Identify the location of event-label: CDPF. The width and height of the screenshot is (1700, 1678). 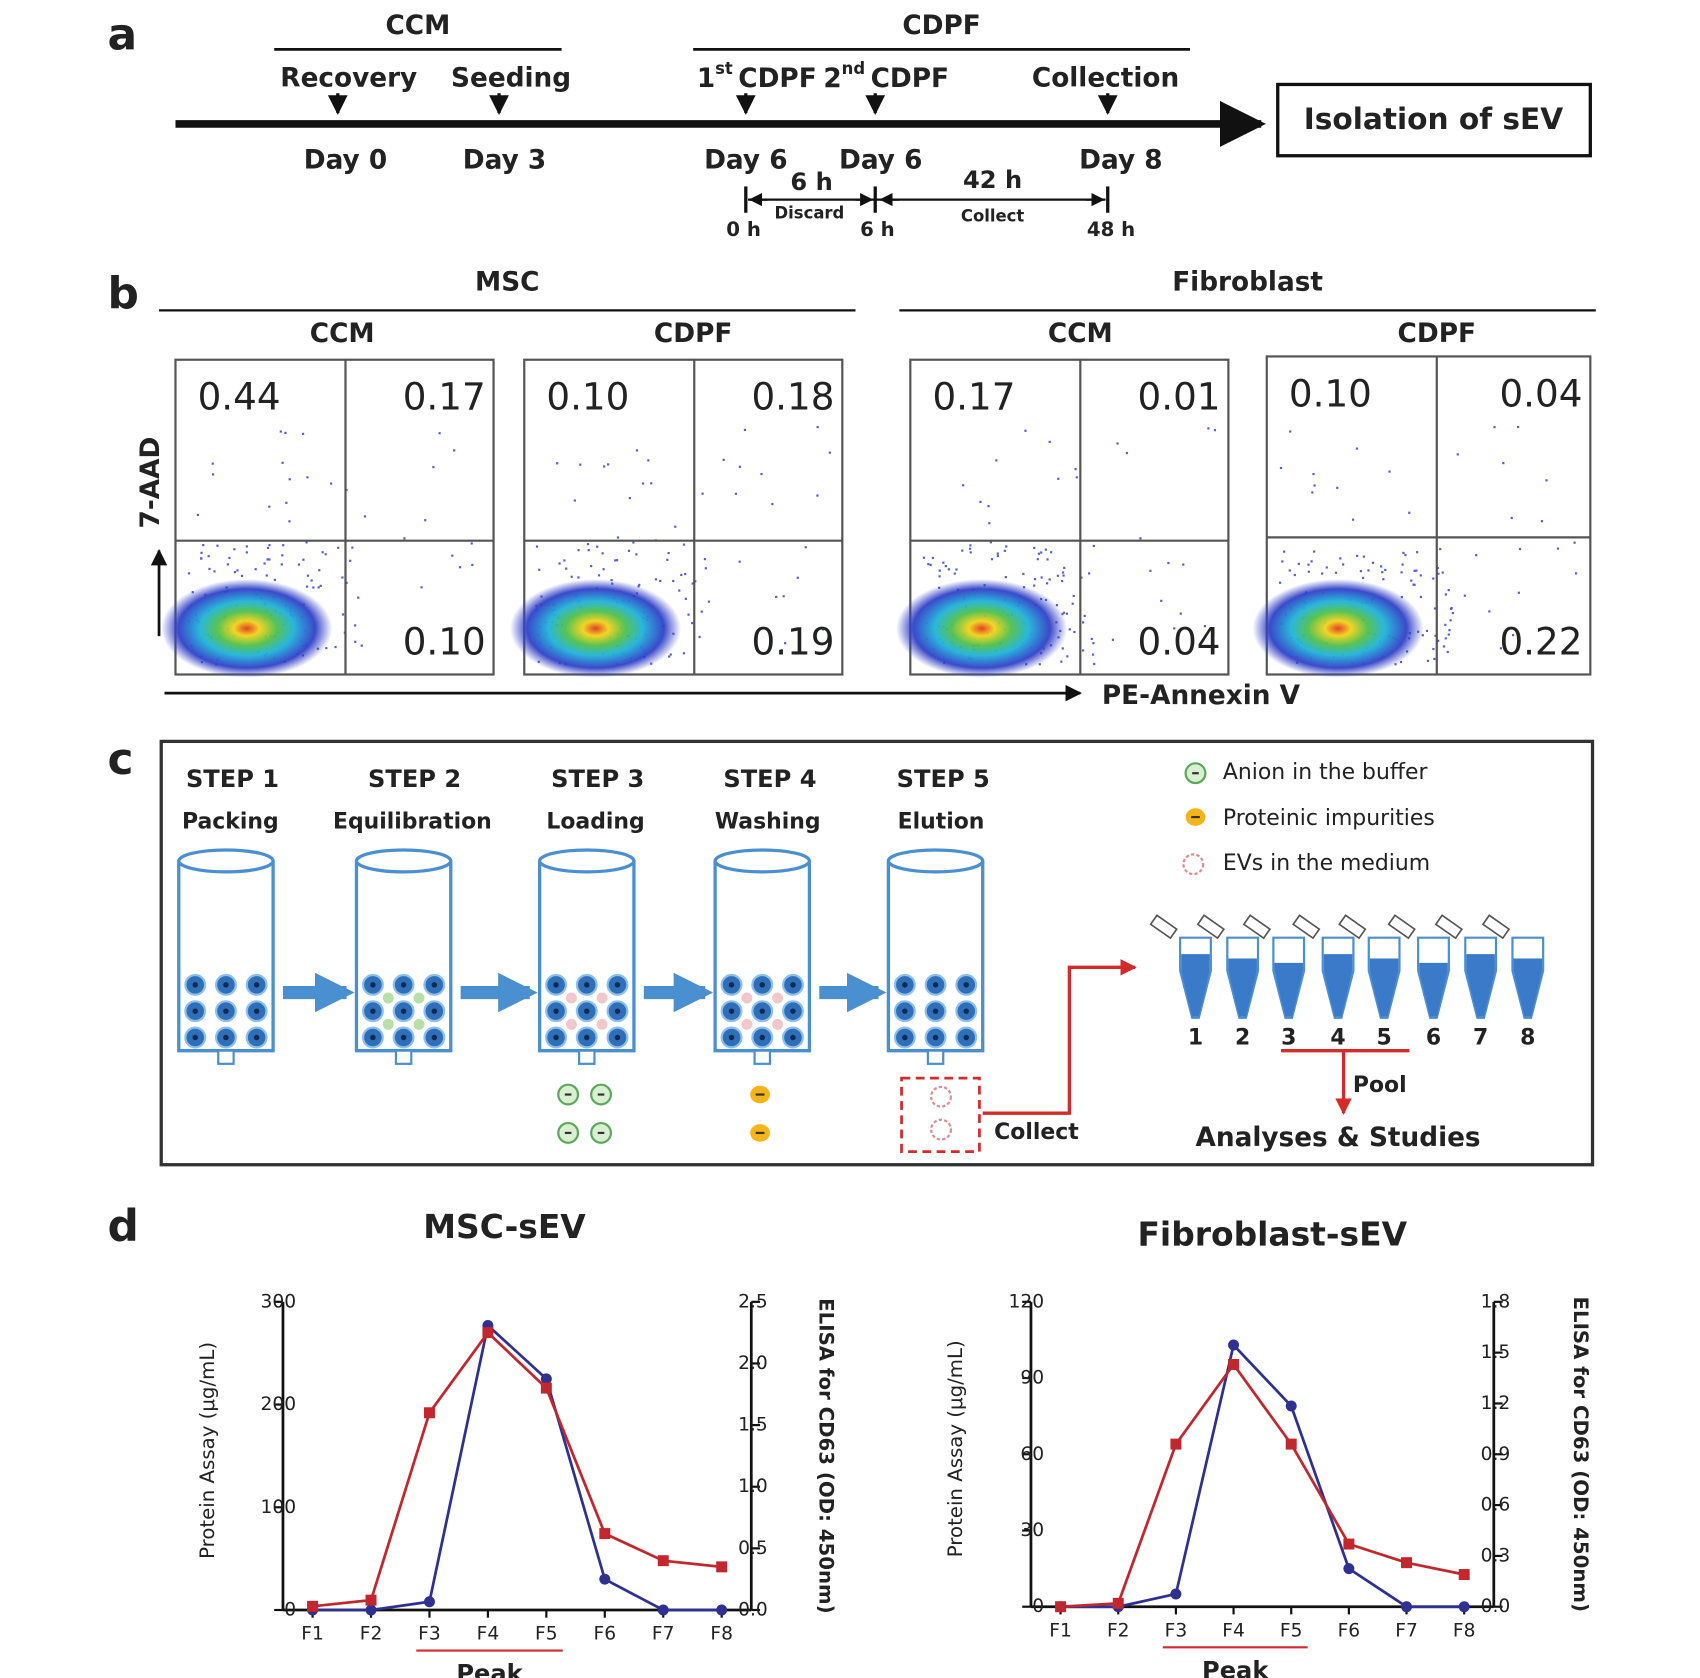
(777, 78).